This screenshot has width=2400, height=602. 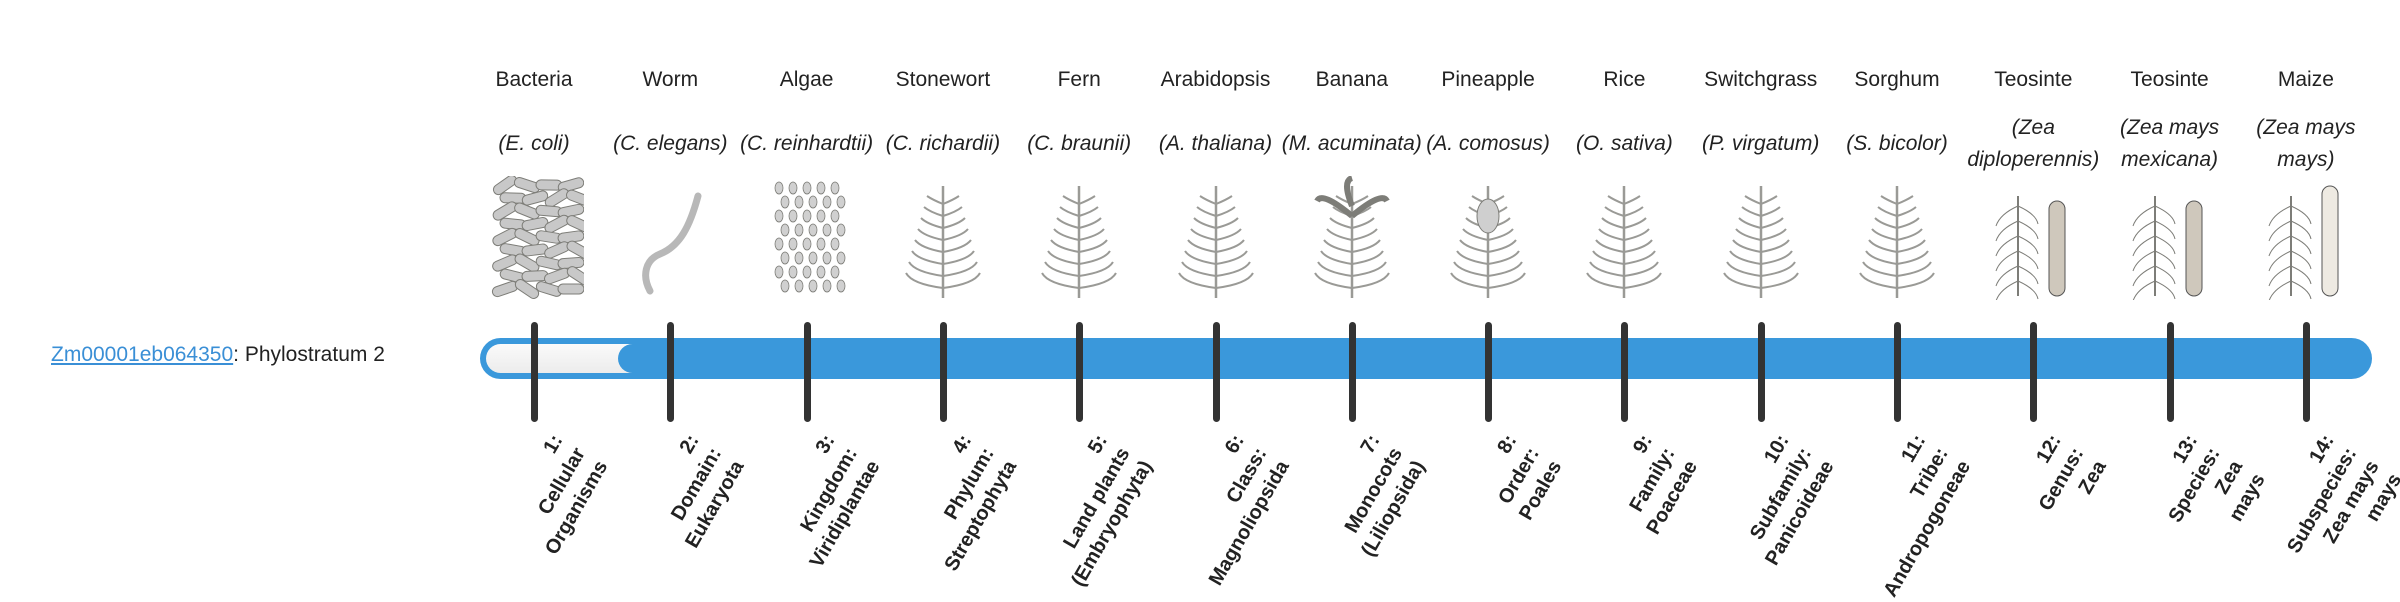 I want to click on stratum-label-text: 1: Cellular Organisms, so click(x=554, y=494).